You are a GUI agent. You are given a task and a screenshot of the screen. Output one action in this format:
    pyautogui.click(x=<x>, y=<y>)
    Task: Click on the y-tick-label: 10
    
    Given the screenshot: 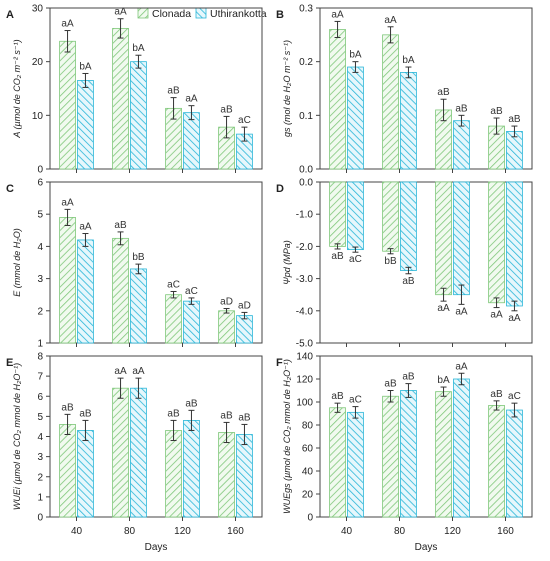 What is the action you would take?
    pyautogui.click(x=38, y=116)
    